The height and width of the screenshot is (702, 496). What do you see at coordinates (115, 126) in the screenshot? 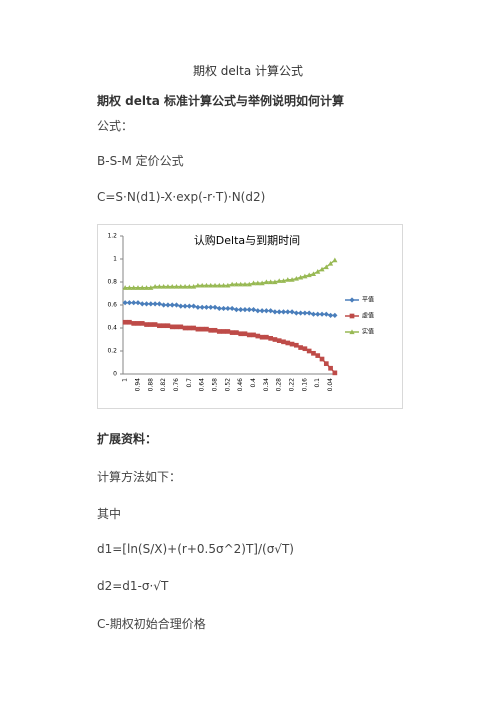
I see `paragraph: 公式：` at bounding box center [115, 126].